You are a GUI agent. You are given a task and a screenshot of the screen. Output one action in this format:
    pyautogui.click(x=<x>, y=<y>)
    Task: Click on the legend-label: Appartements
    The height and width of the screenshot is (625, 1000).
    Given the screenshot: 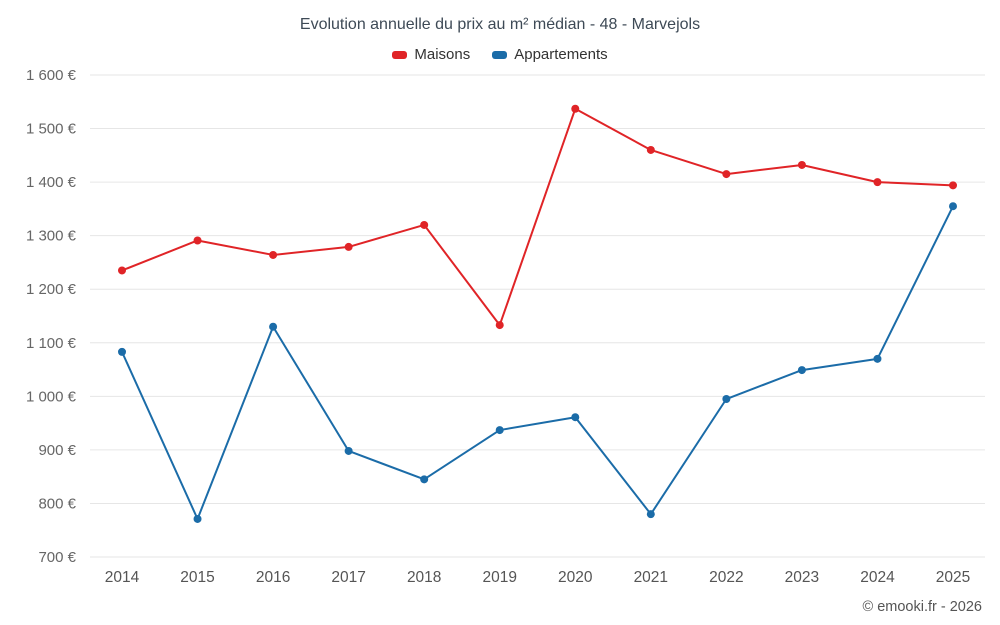 What is the action you would take?
    pyautogui.click(x=561, y=54)
    